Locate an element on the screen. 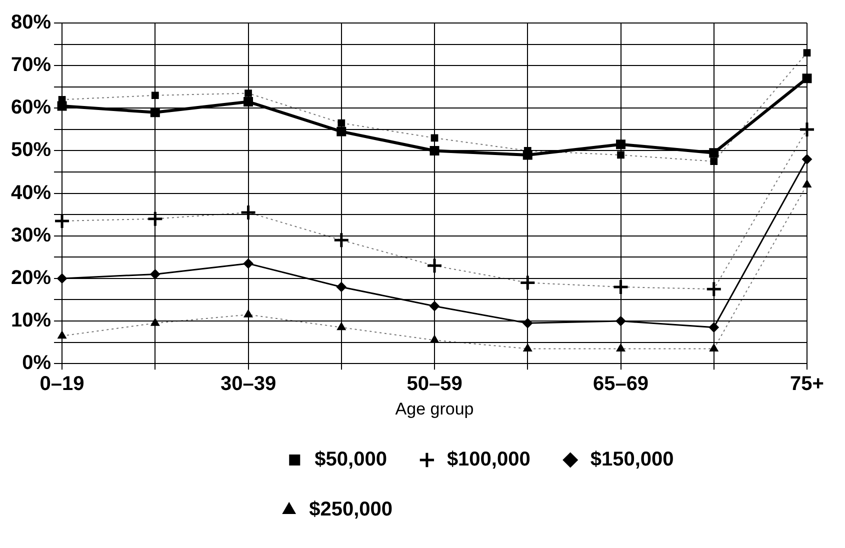 The width and height of the screenshot is (845, 548). y-tick-label: 40% is located at coordinates (31, 193).